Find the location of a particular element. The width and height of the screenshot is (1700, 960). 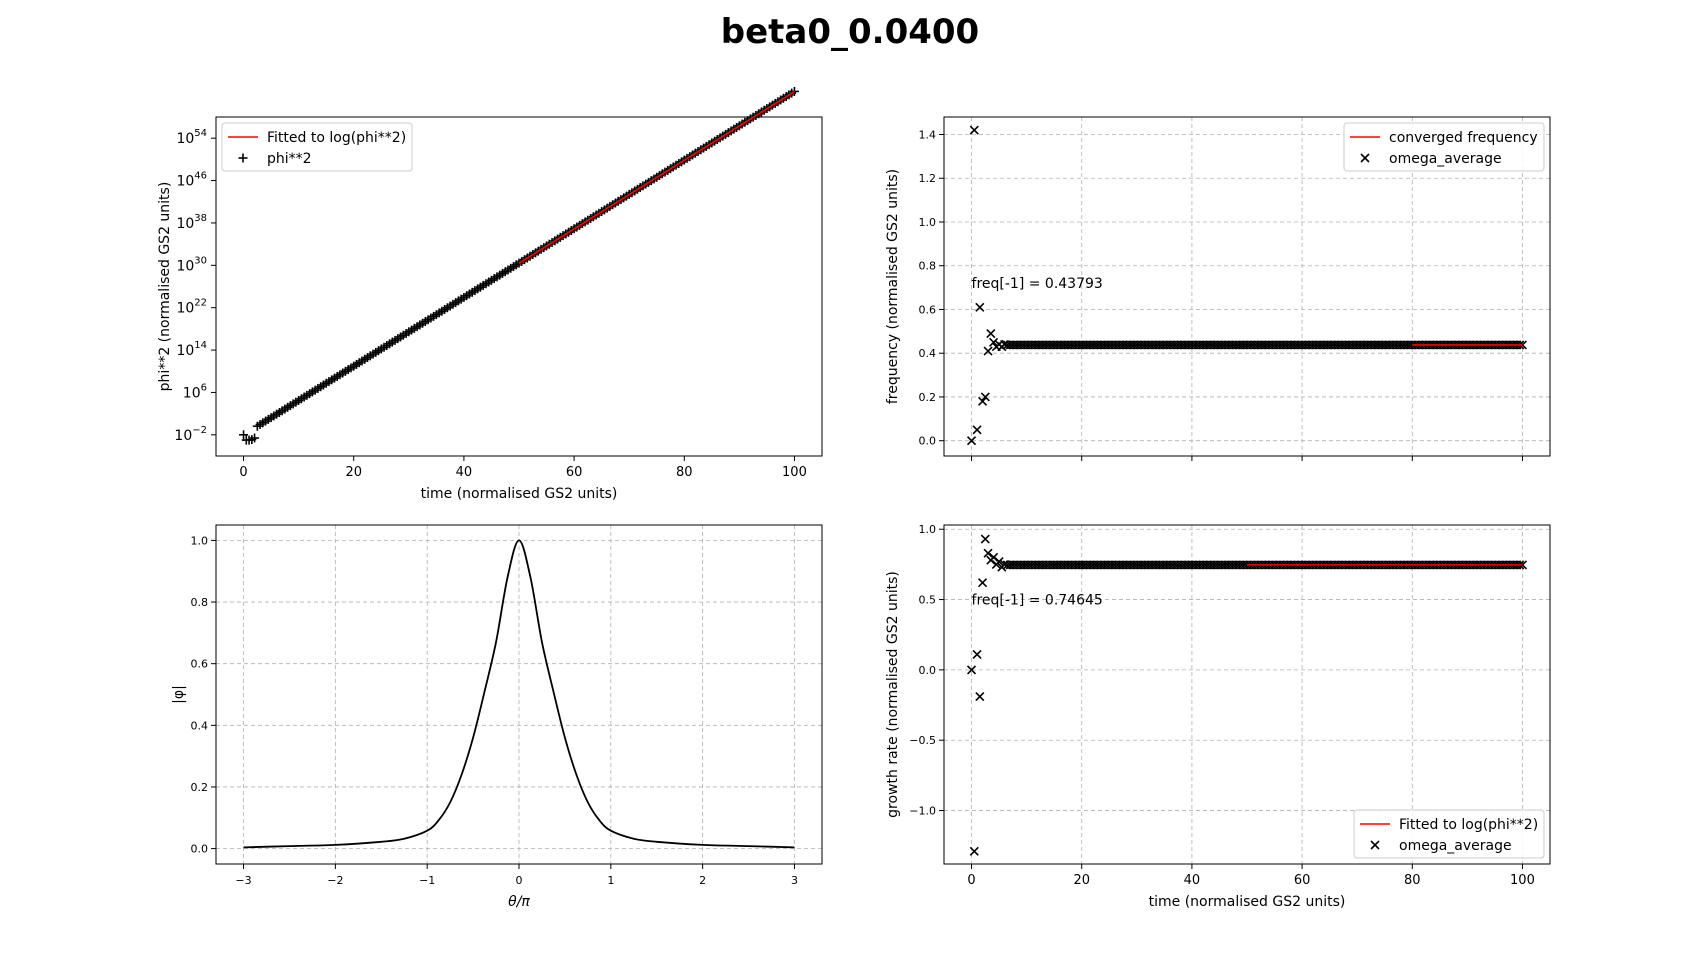

x-tick-label: −3 is located at coordinates (243, 880).